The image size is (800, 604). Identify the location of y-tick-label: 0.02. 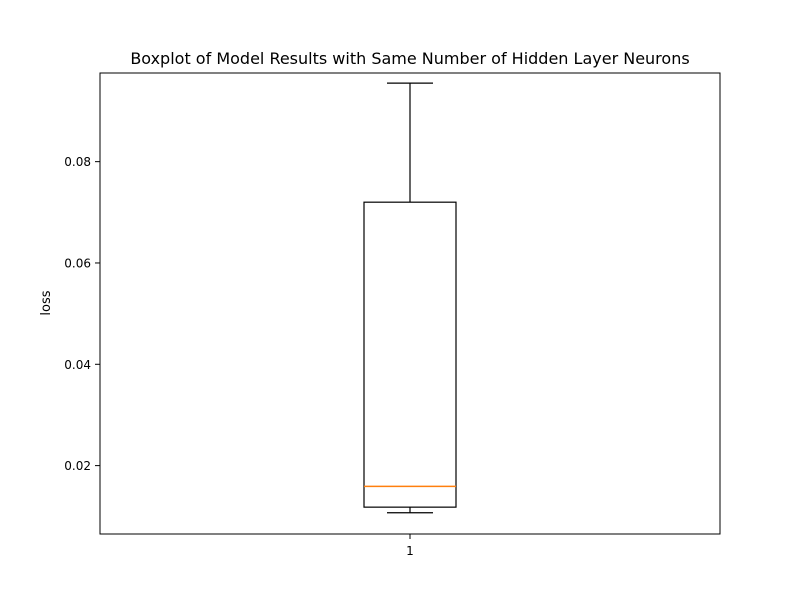
(77, 466).